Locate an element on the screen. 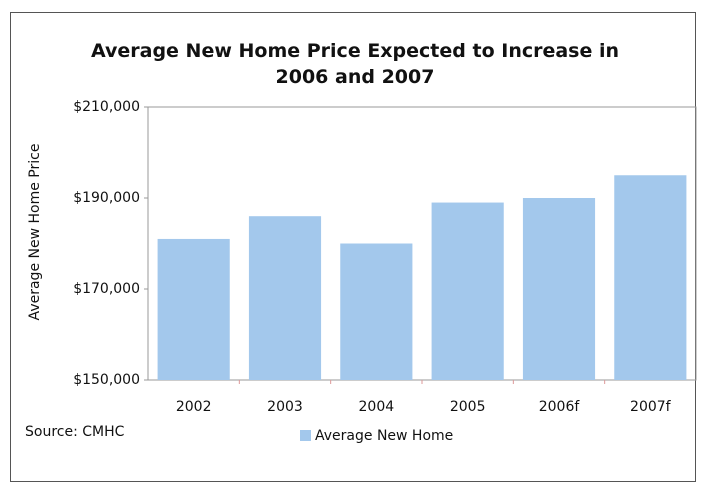 The height and width of the screenshot is (485, 709). y-tick-label: $190,000 is located at coordinates (106, 198).